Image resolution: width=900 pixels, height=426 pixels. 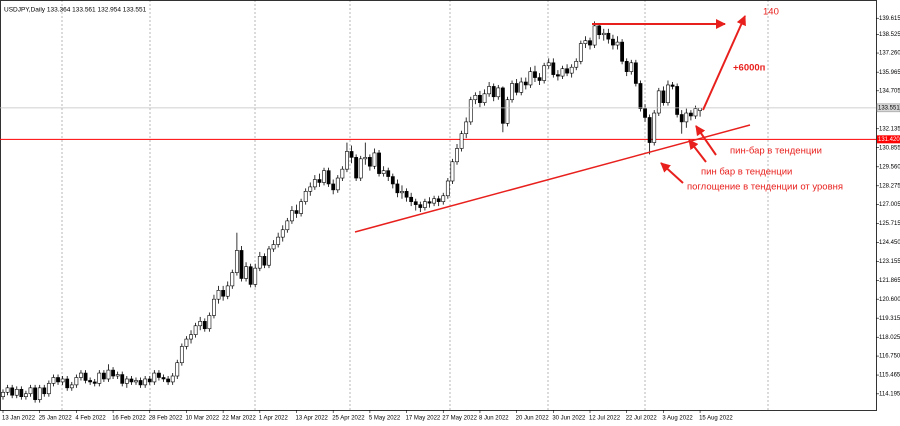 I want to click on current-price-label: 133.551, so click(x=889, y=108).